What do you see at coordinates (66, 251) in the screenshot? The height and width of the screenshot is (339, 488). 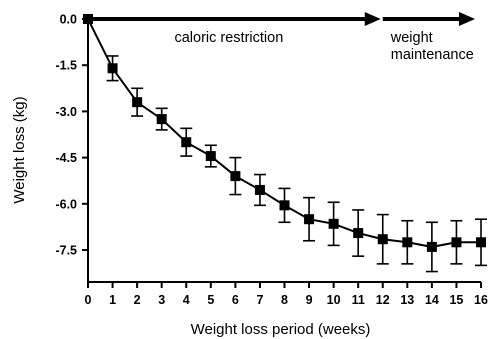 I see `y-tick-label: -7.5` at bounding box center [66, 251].